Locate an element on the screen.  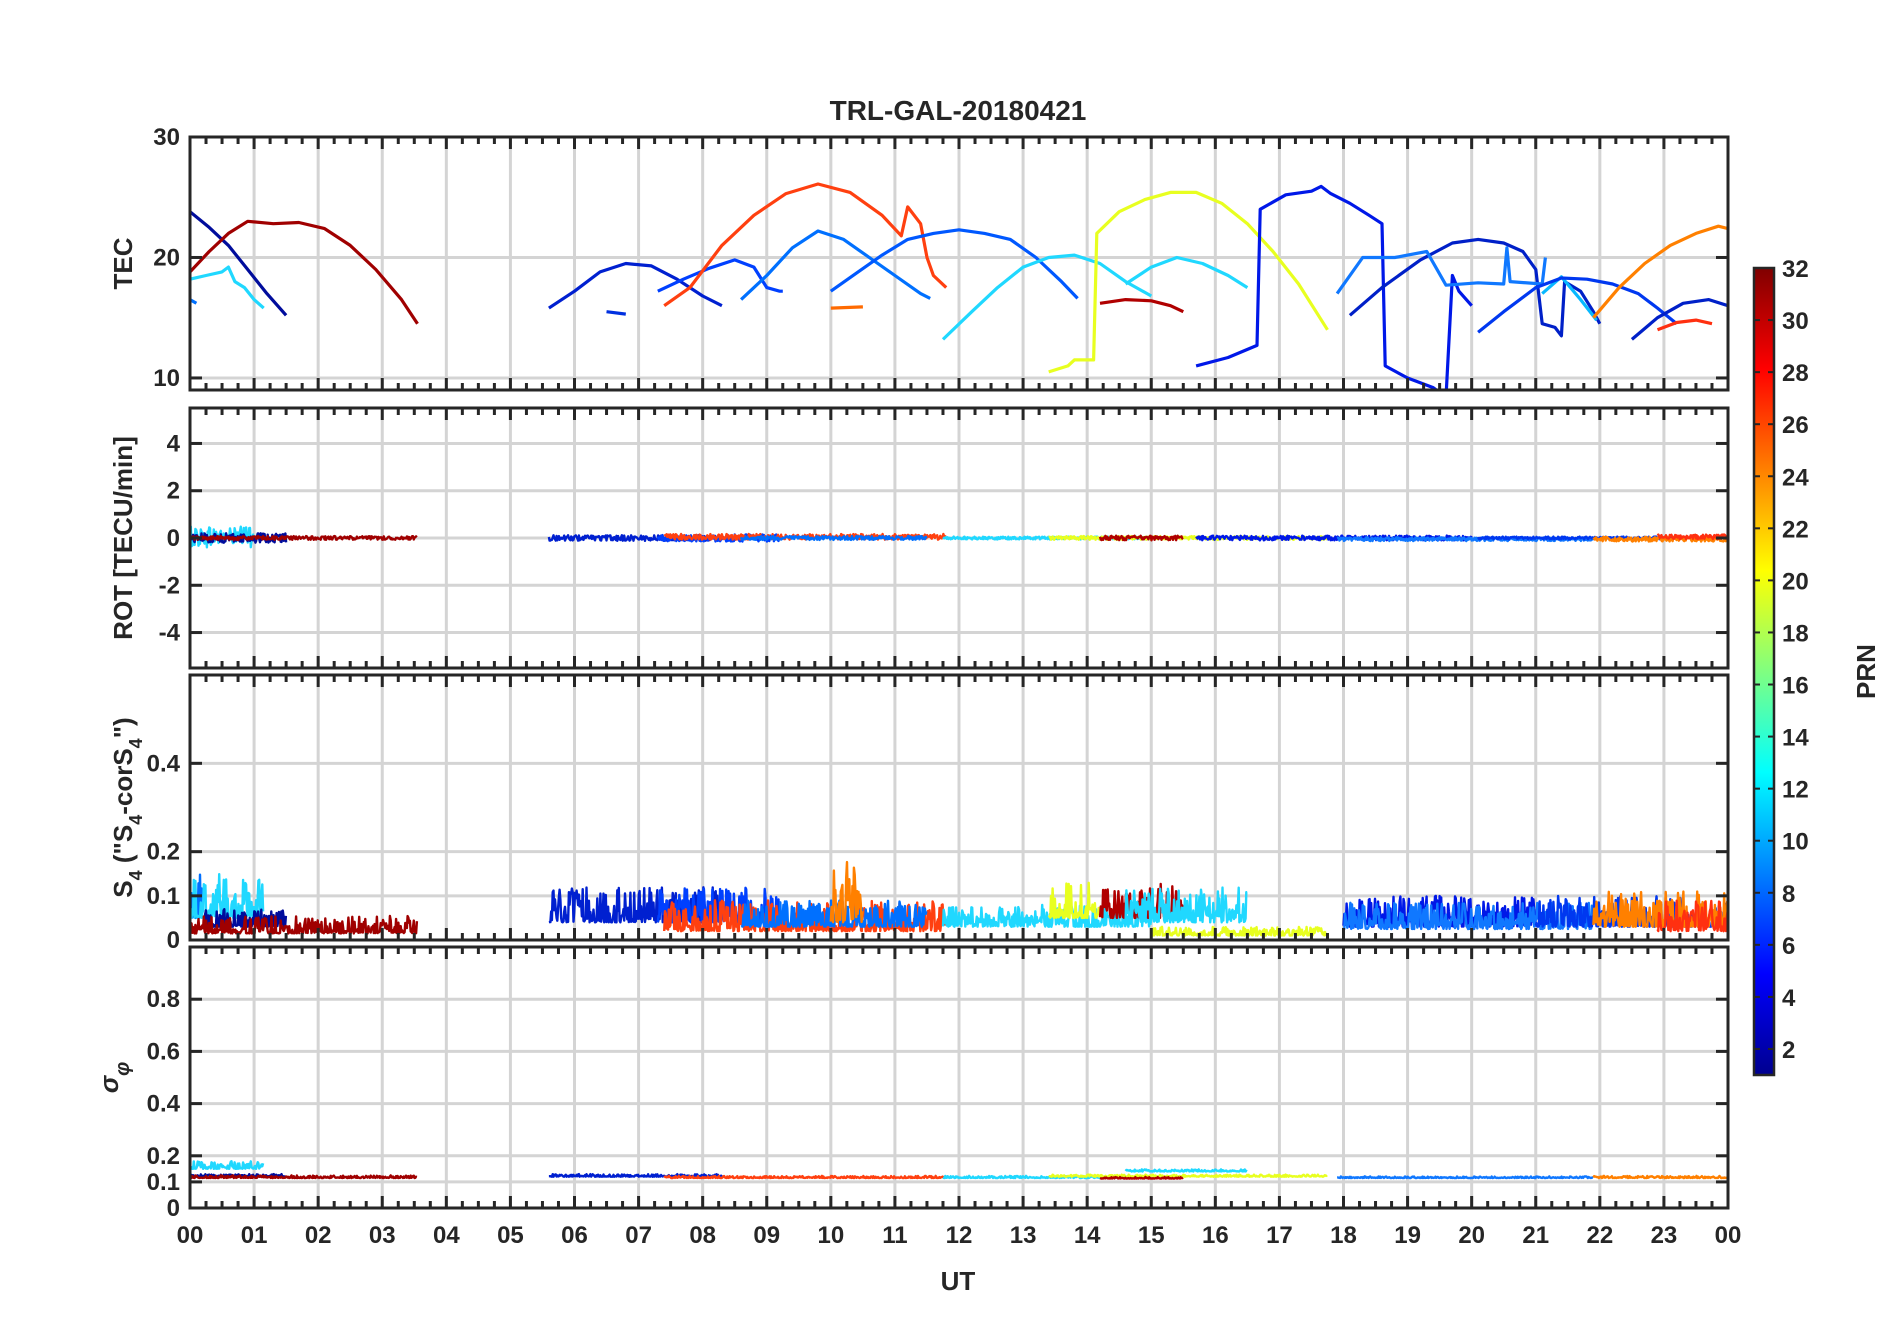
x-tick-label: 16 is located at coordinates (1215, 1235).